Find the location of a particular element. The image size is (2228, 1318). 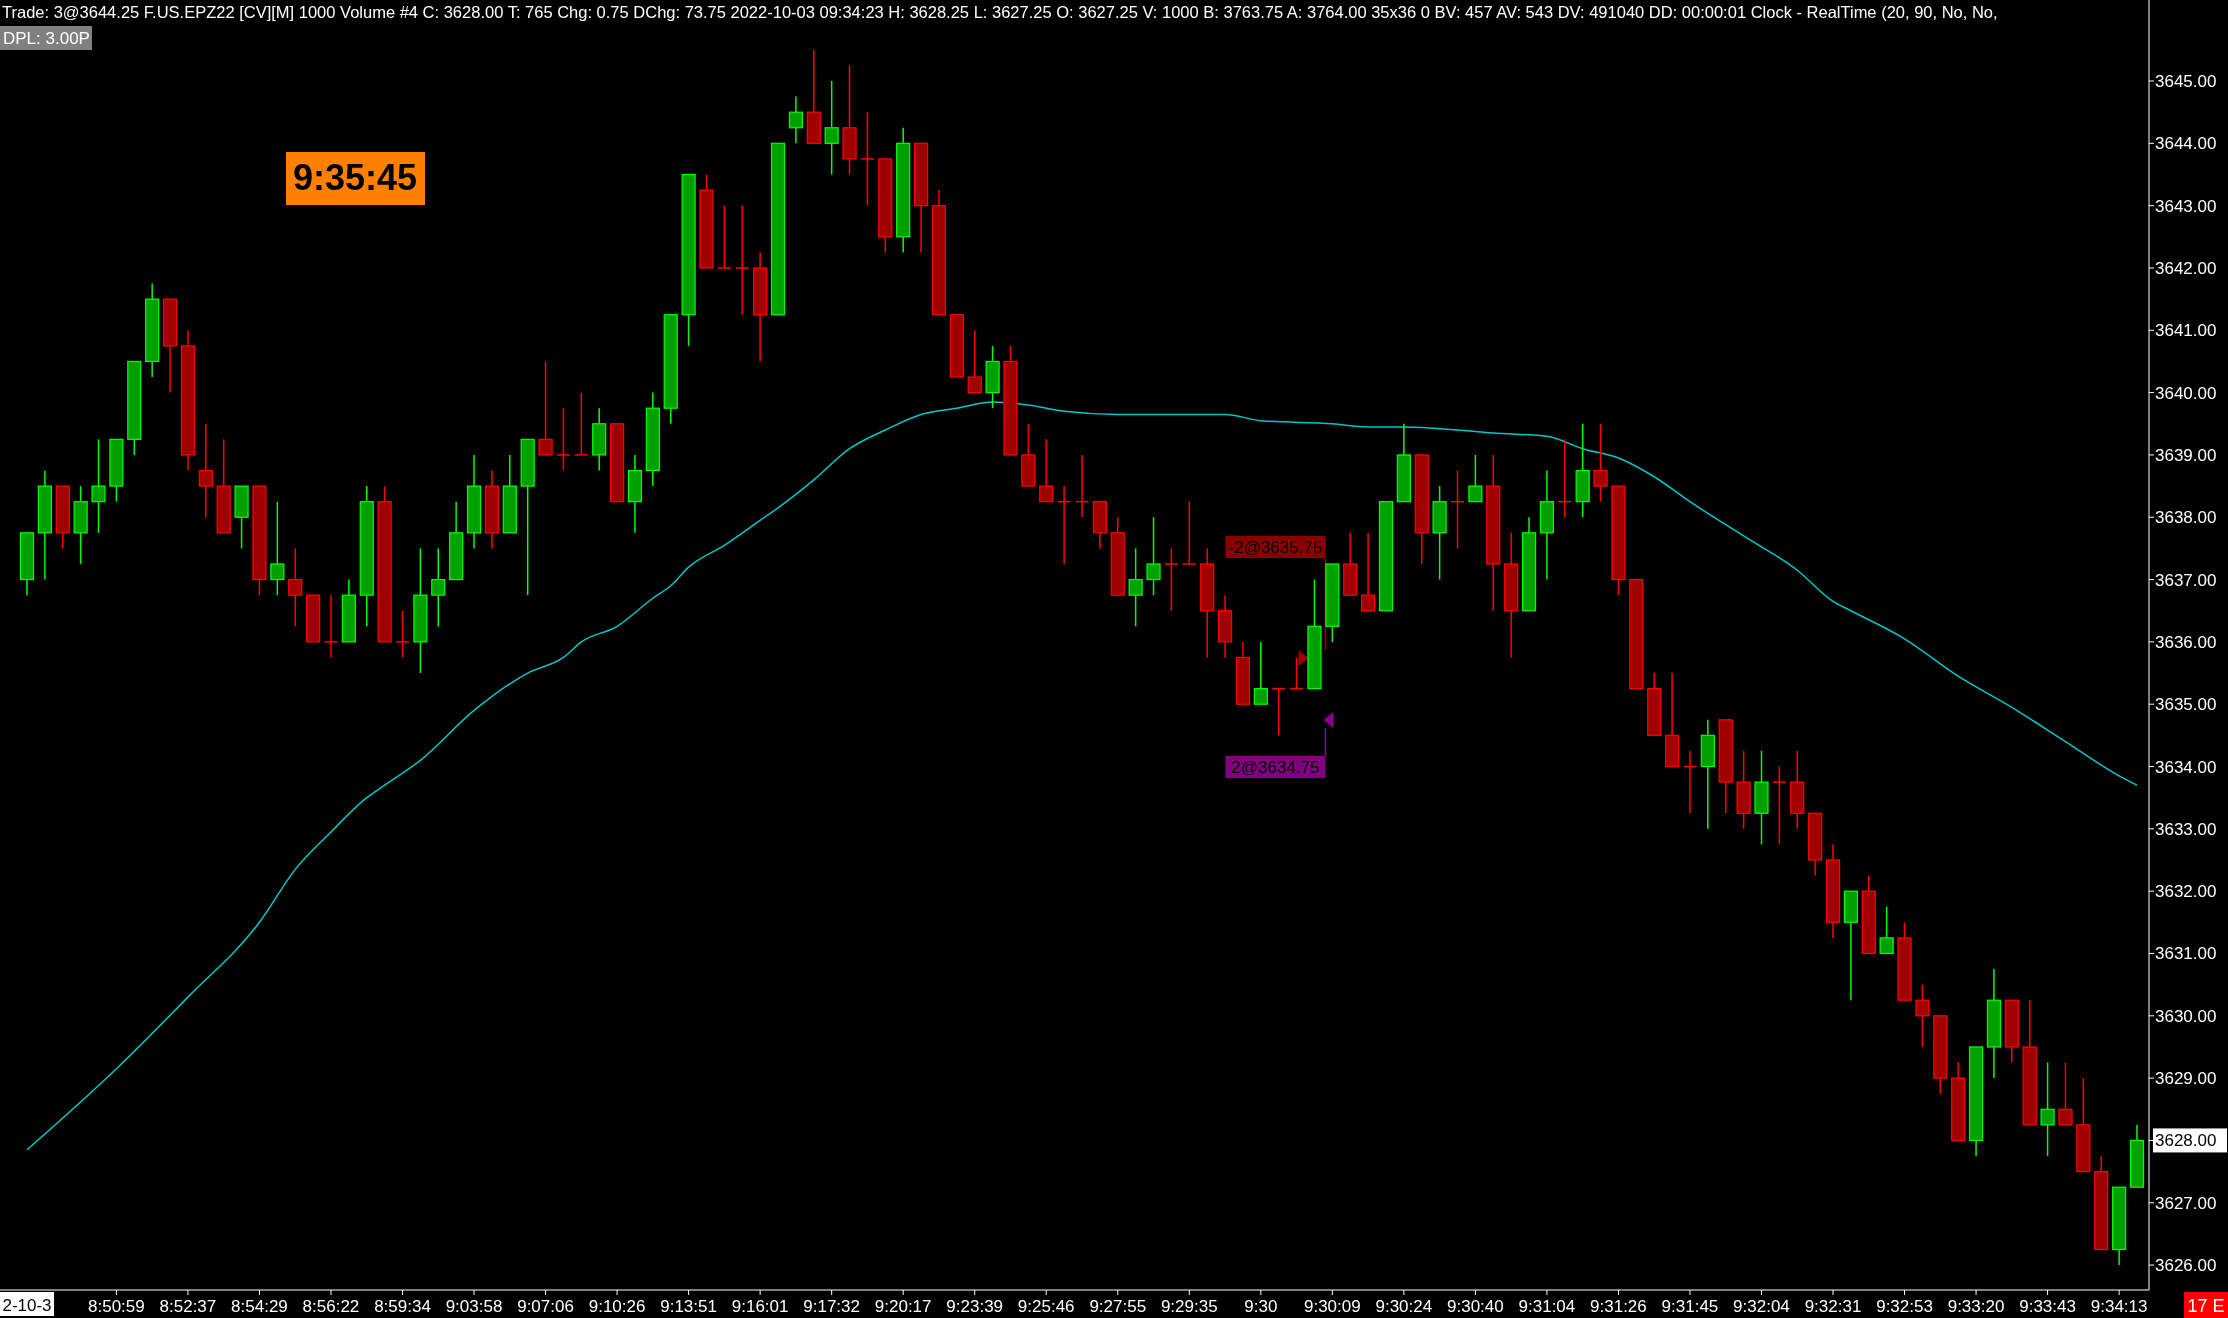

x-tick-label: 9:30:09 is located at coordinates (1332, 1306).